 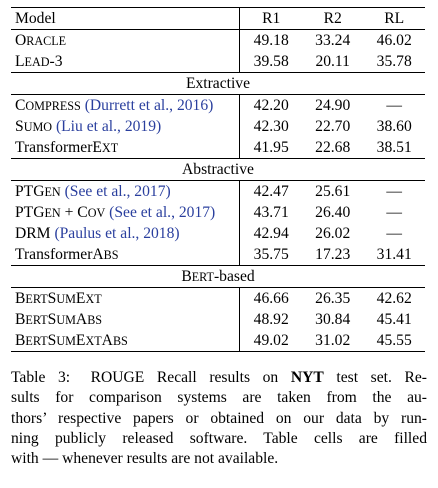 I want to click on model-label: BERTSUMEXT, so click(x=58, y=298).